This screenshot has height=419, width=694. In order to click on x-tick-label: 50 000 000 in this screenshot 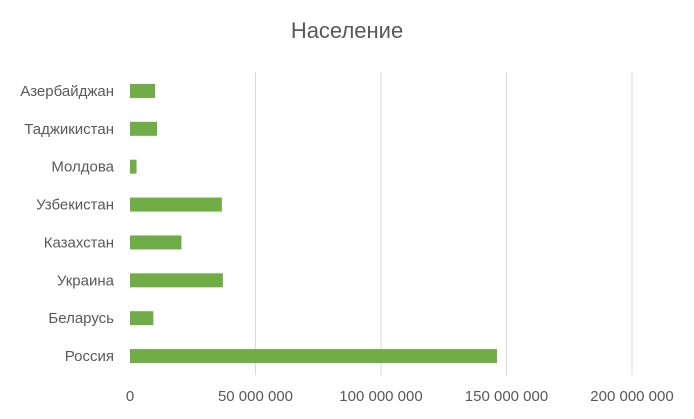, I will do `click(255, 396)`.